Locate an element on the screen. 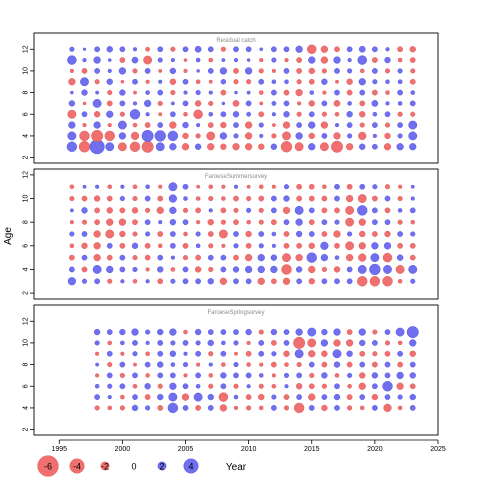 Image resolution: width=480 pixels, height=480 pixels. y-tick-label: 12 is located at coordinates (26, 321).